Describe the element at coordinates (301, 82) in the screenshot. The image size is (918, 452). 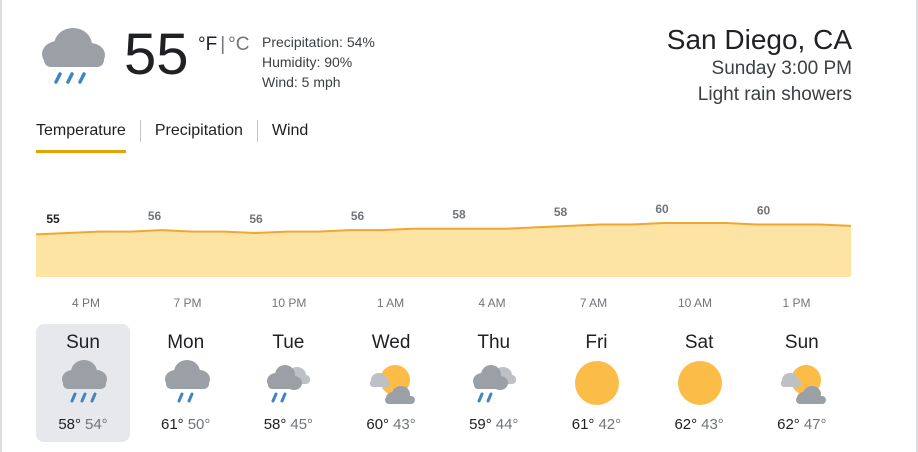
I see `wind-text: Wind: 5 mph` at that location.